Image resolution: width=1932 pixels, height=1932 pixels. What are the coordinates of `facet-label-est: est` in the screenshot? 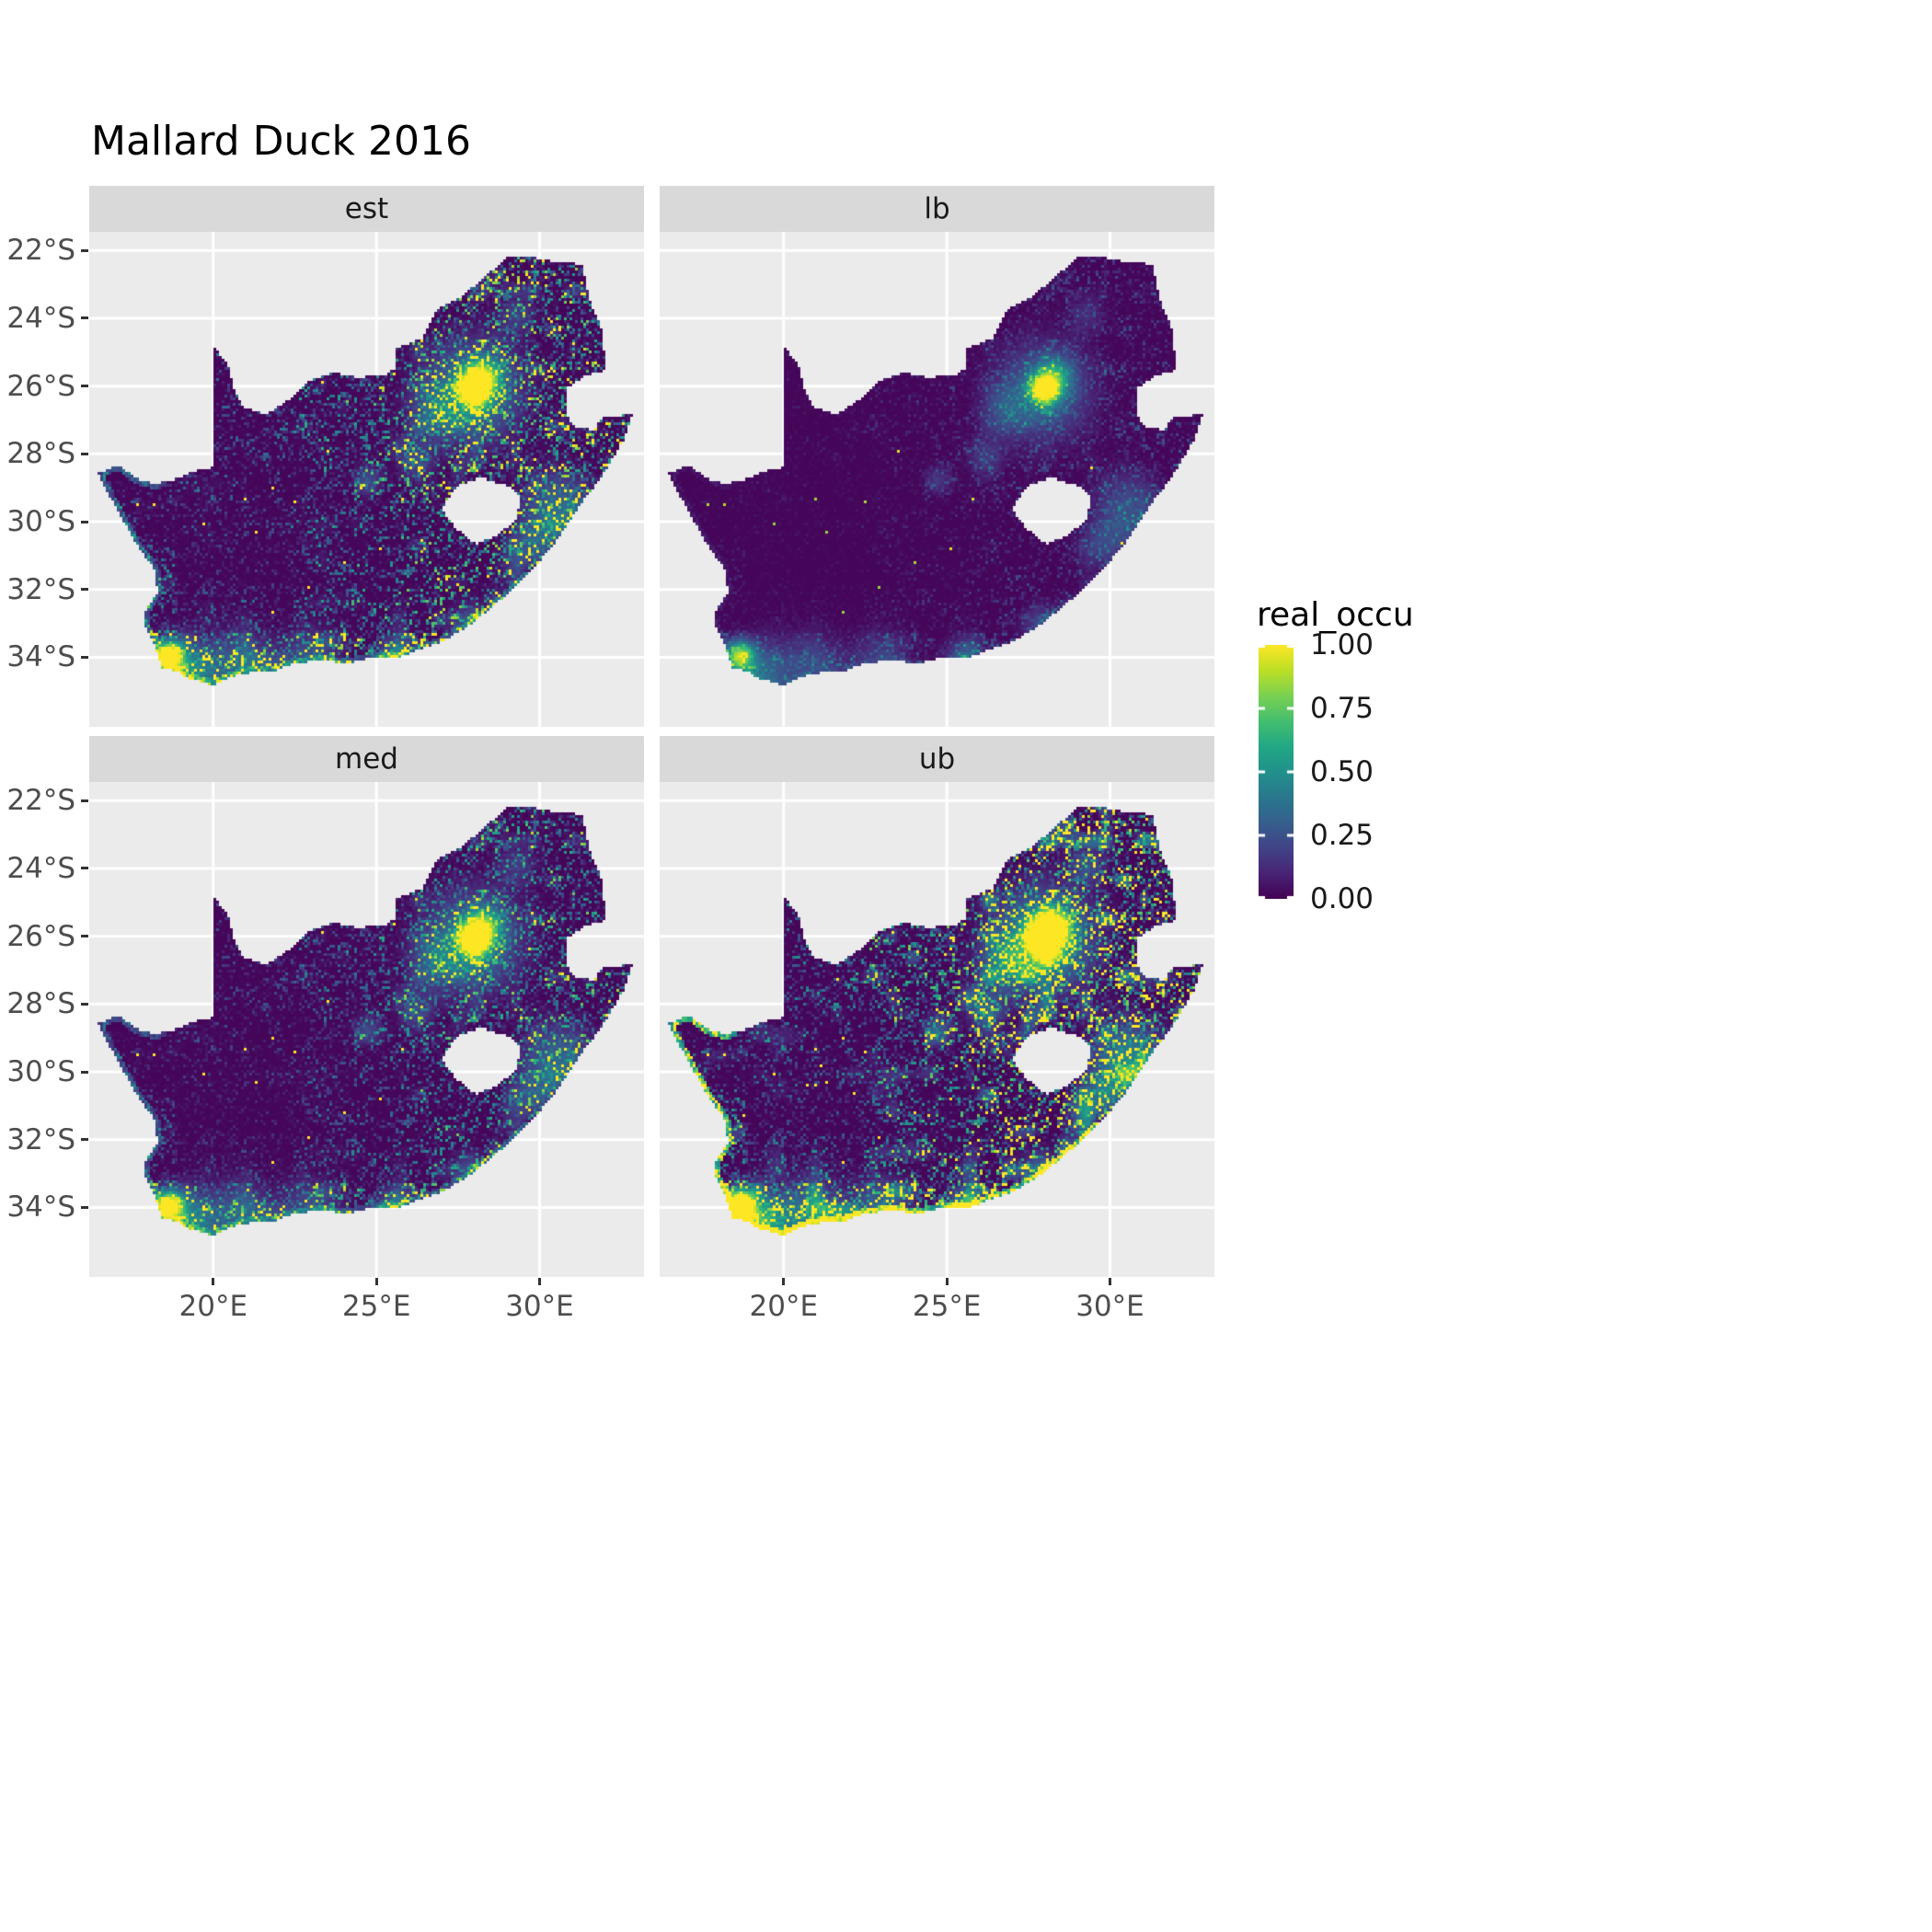 It's located at (366, 208).